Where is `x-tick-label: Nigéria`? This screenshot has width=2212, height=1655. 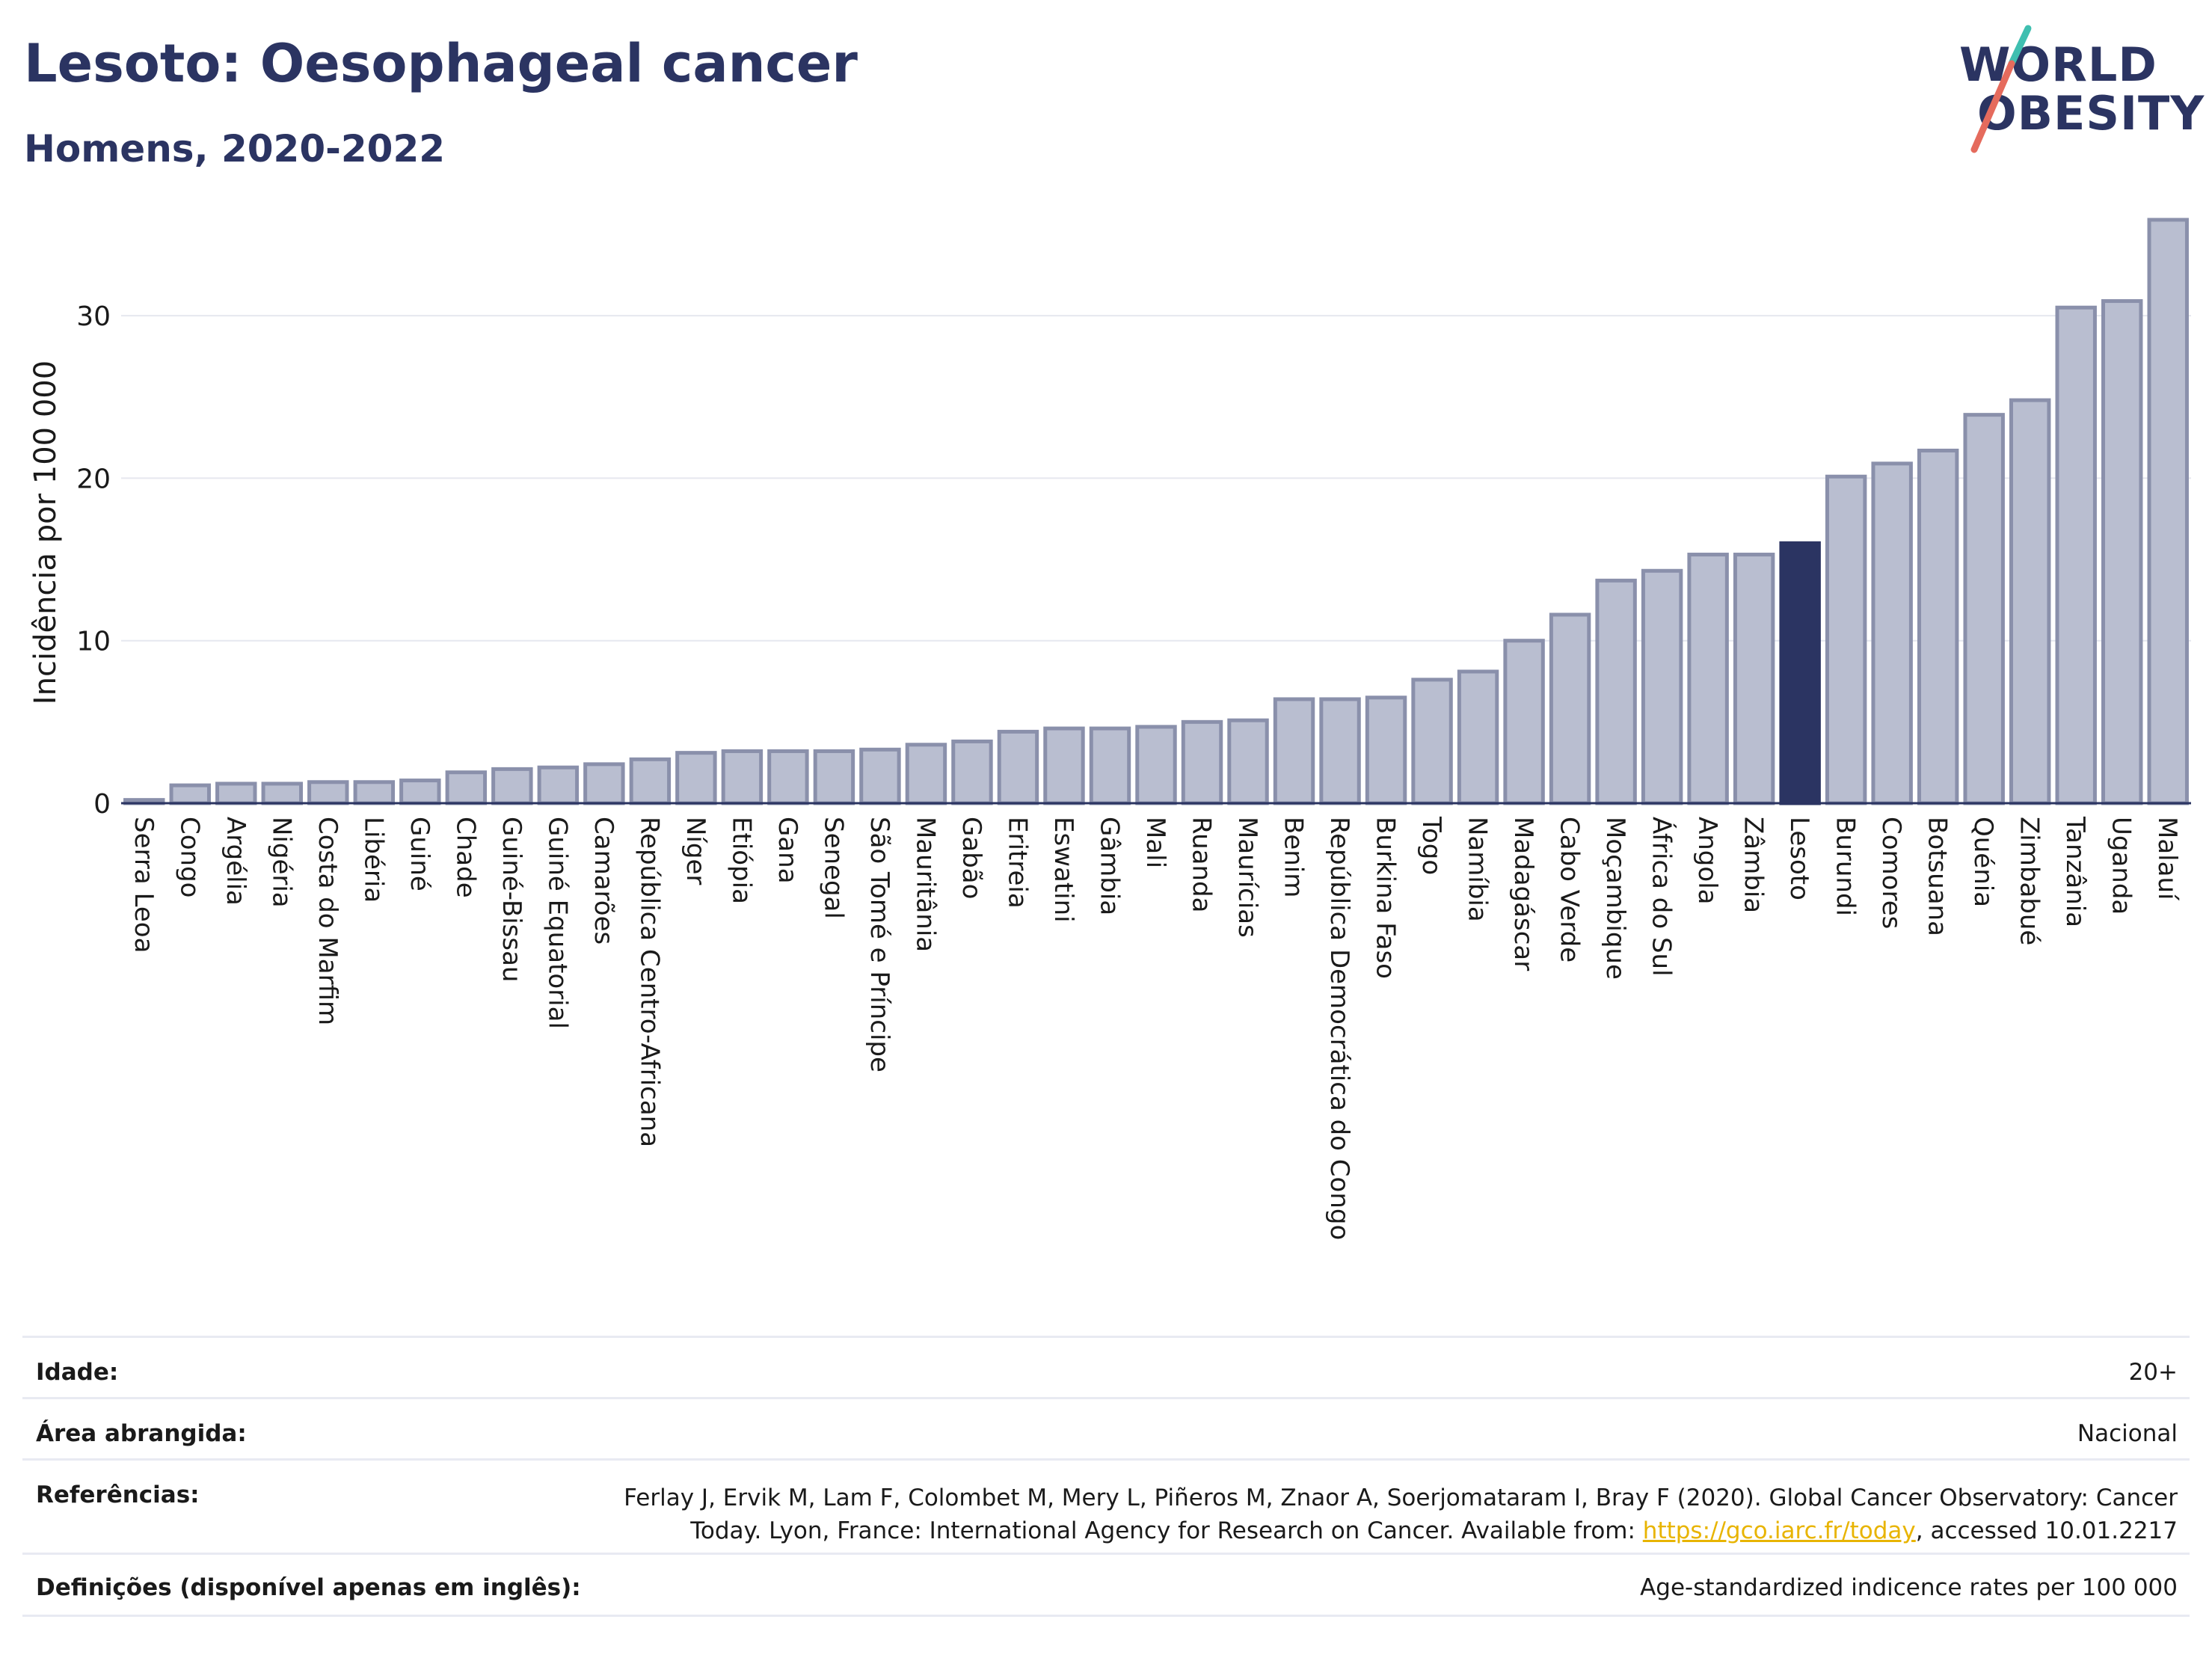
x-tick-label: Nigéria is located at coordinates (281, 862).